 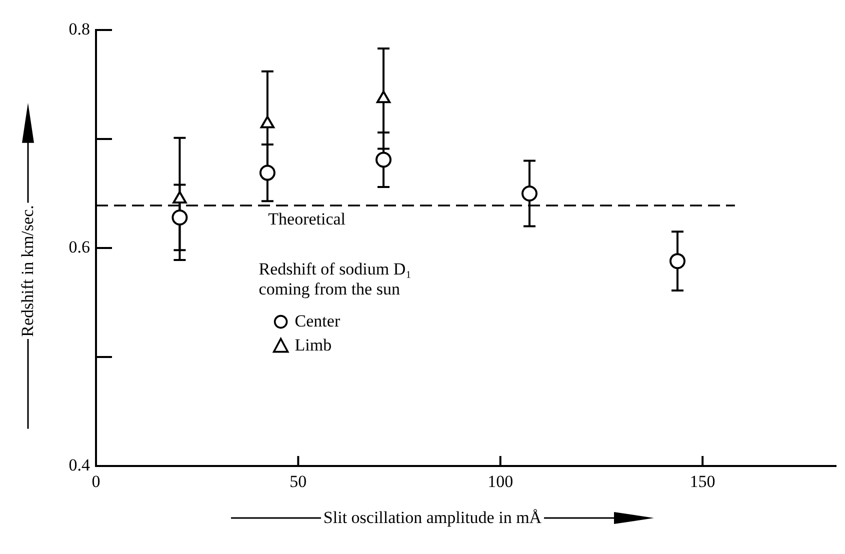 I want to click on x-tick-label: 0, so click(x=96, y=481).